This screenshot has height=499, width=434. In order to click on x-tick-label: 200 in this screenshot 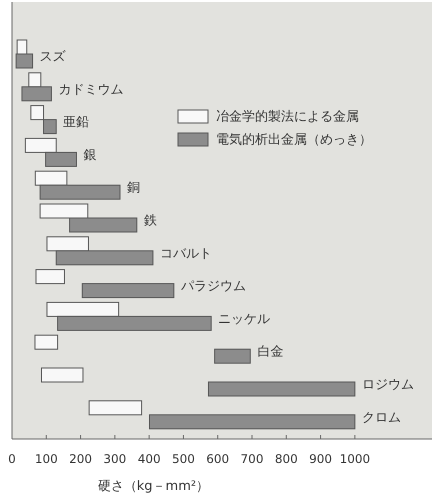, I will do `click(80, 459)`.